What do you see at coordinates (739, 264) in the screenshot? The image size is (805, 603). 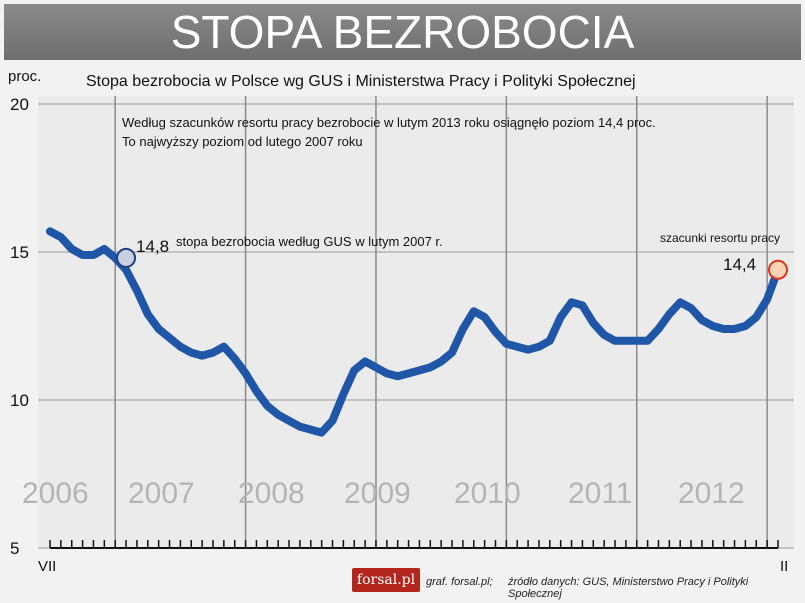 I see `ministry-value-label: 14,4` at bounding box center [739, 264].